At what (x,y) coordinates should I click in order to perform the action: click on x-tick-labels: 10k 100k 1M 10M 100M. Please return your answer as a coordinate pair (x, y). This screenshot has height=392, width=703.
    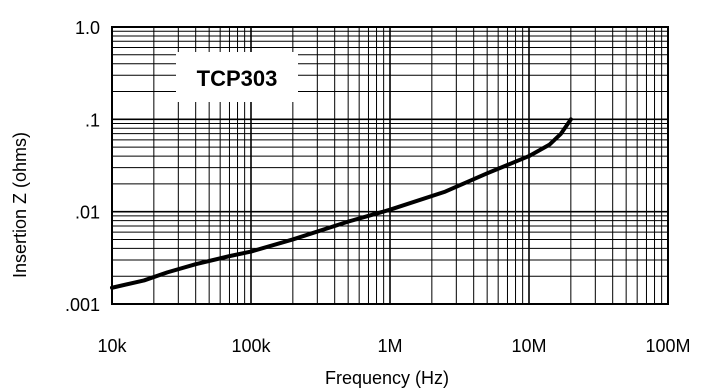
    Looking at the image, I should click on (393, 346).